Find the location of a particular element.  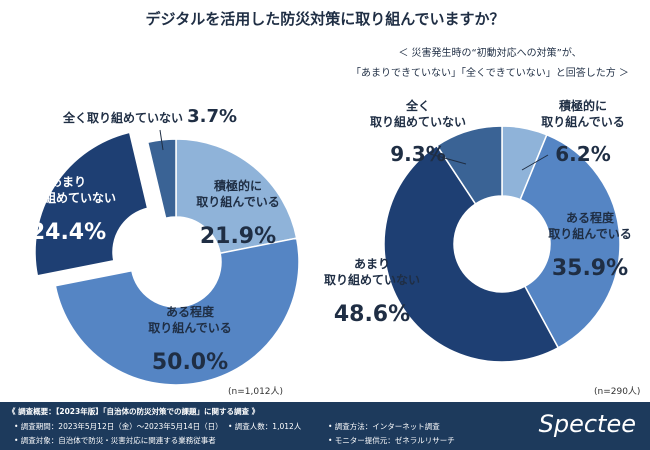

footer-period: • 調査期間：2023年5月12日（金）〜2023年5月14日（日） is located at coordinates (118, 426).